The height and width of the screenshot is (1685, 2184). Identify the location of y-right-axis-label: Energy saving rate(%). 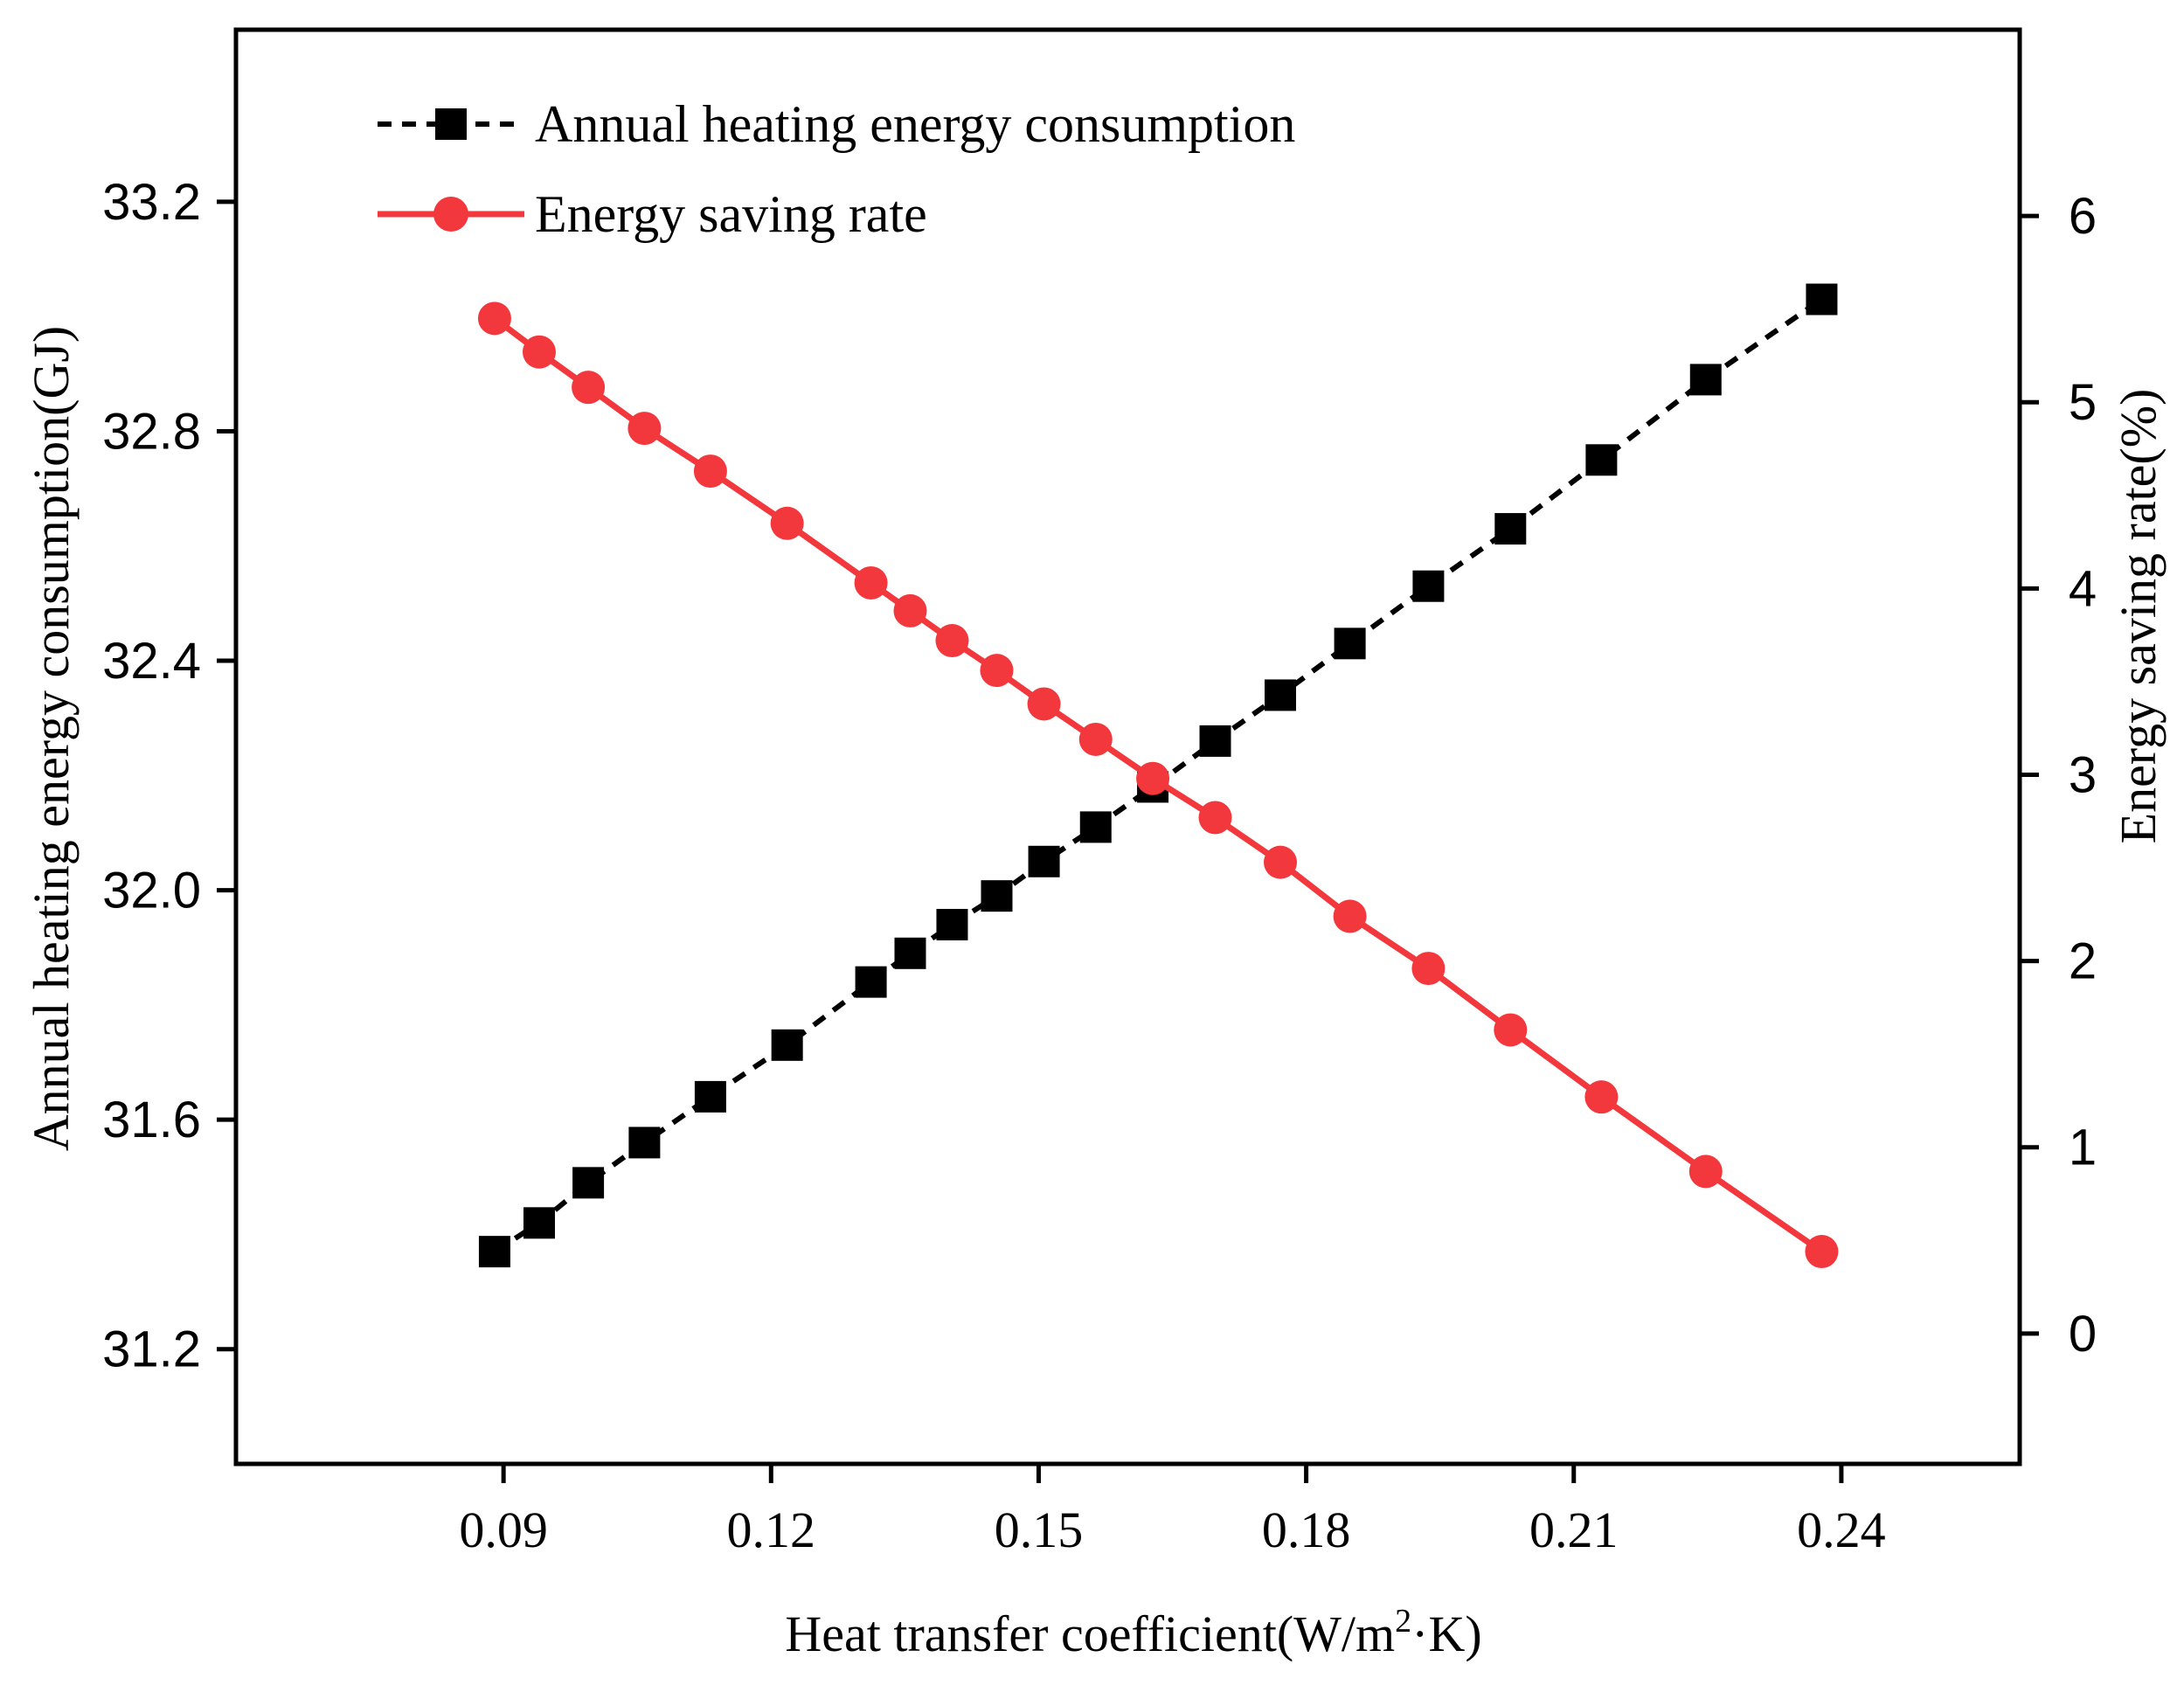
(2138, 616).